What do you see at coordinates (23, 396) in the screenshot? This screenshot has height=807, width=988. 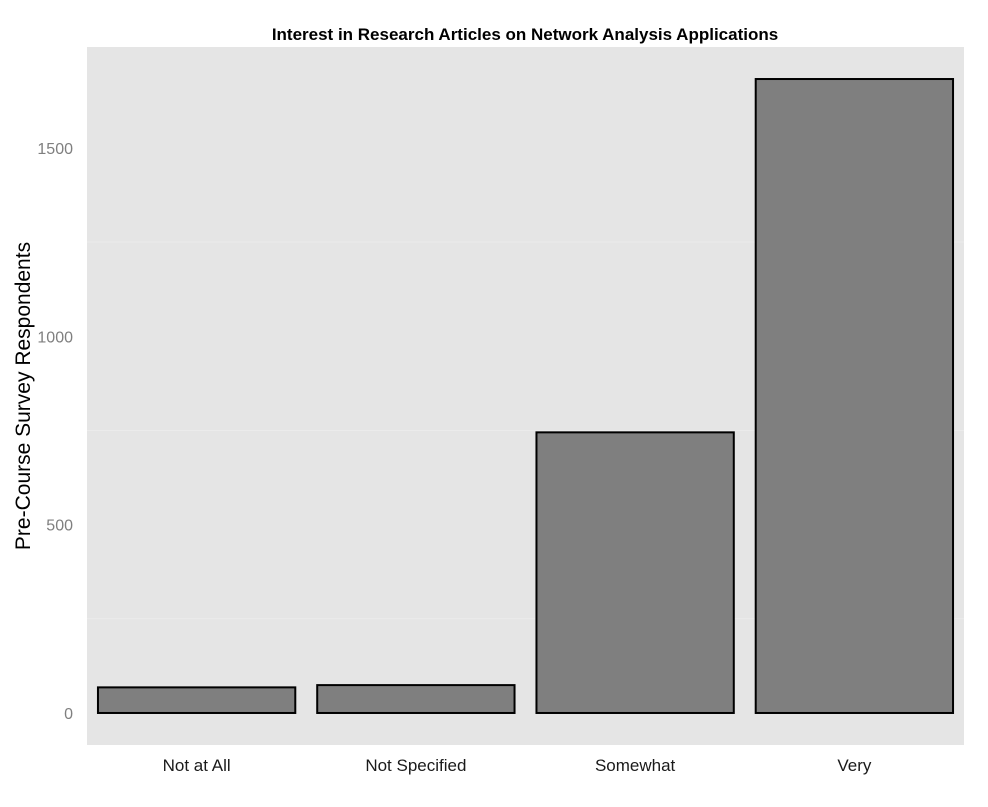 I see `y-axis-label: Pre-Course Survey Respondents` at bounding box center [23, 396].